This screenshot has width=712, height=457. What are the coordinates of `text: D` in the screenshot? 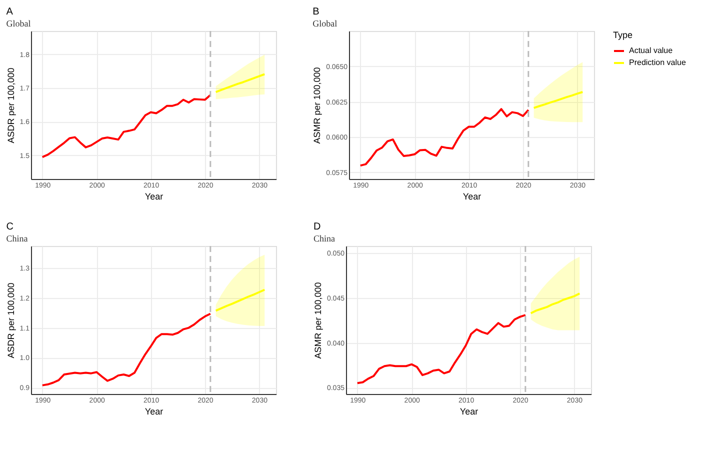 It's located at (317, 226).